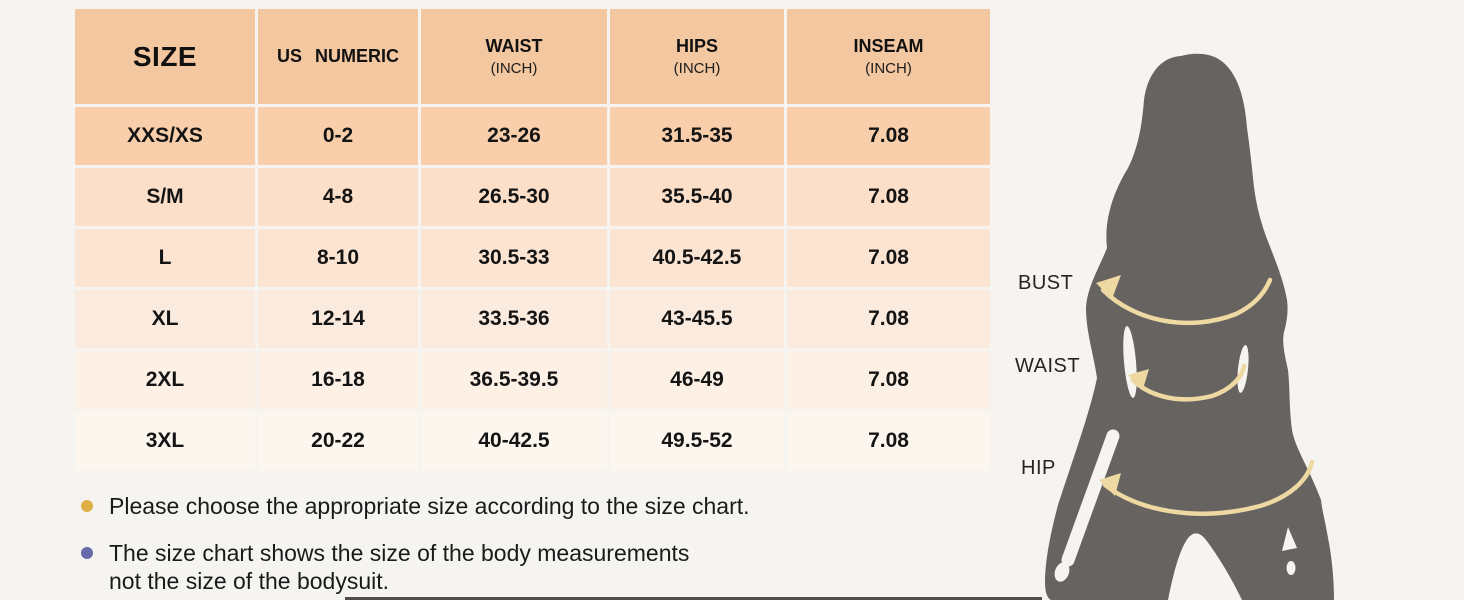 Image resolution: width=1464 pixels, height=600 pixels. Describe the element at coordinates (338, 380) in the screenshot. I see `table-cell: 16-18` at that location.